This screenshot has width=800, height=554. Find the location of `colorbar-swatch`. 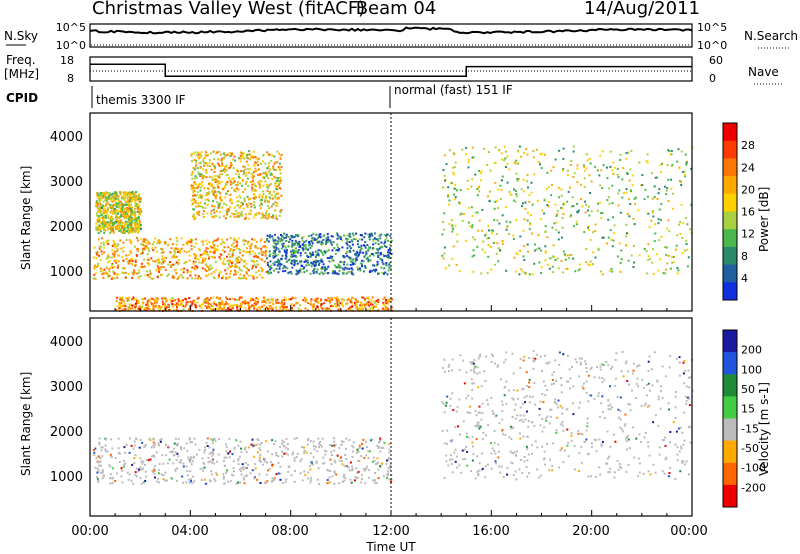

colorbar-swatch is located at coordinates (730, 132).